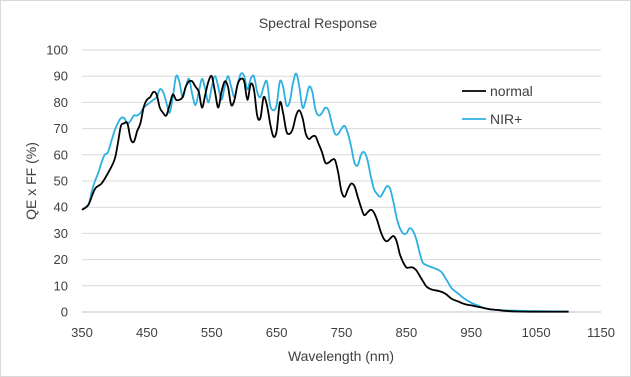 The width and height of the screenshot is (631, 377). What do you see at coordinates (277, 332) in the screenshot?
I see `x-tick-label: 650` at bounding box center [277, 332].